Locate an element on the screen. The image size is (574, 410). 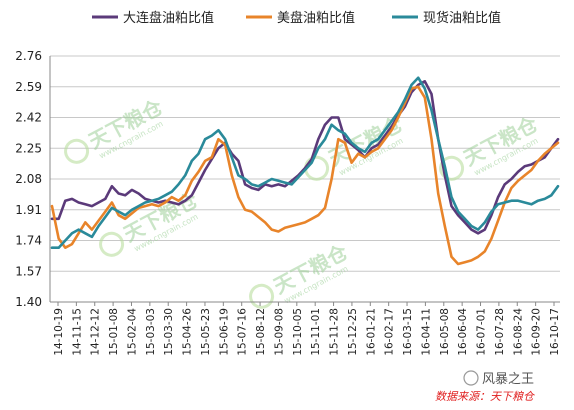
x-tick-label: 15-03-30 is located at coordinates (169, 332).